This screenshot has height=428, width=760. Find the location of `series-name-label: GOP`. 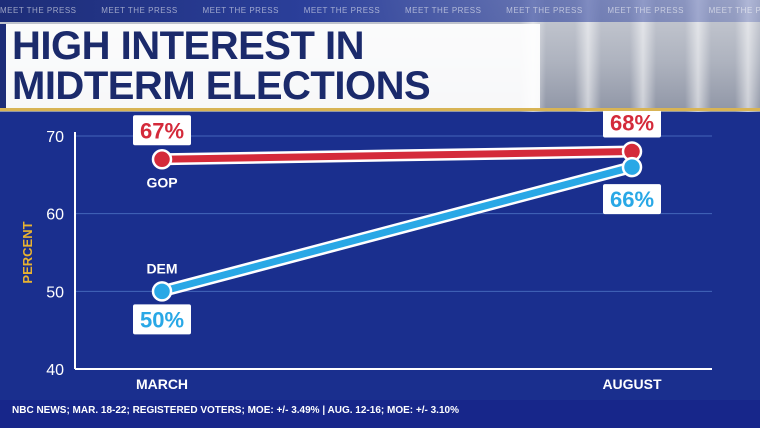

series-name-label: GOP is located at coordinates (161, 182).